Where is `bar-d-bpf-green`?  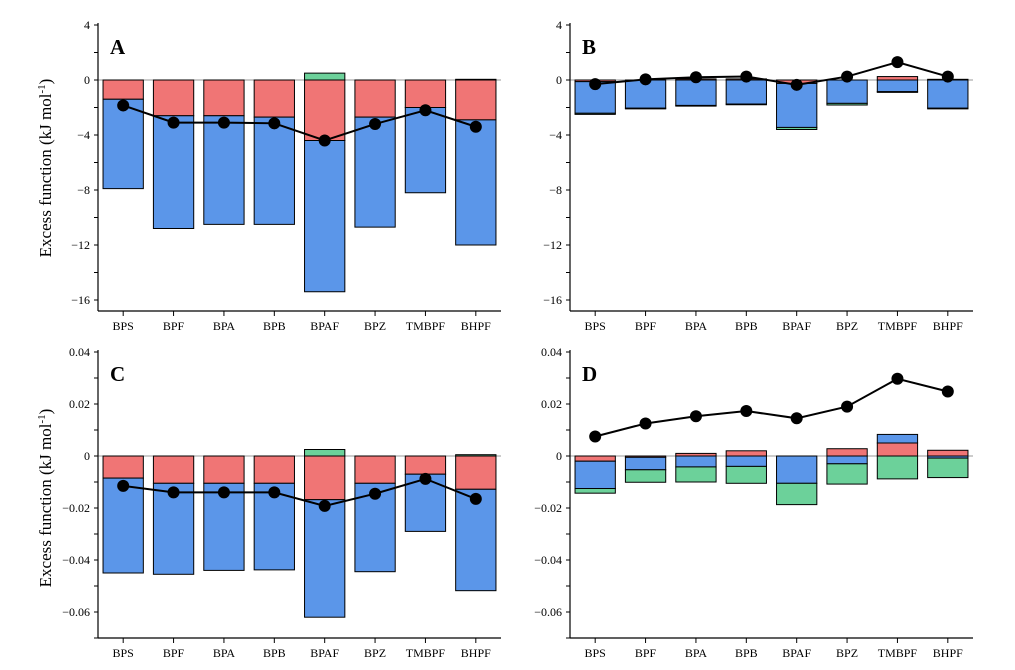
bar-d-bpf-green is located at coordinates (645, 476).